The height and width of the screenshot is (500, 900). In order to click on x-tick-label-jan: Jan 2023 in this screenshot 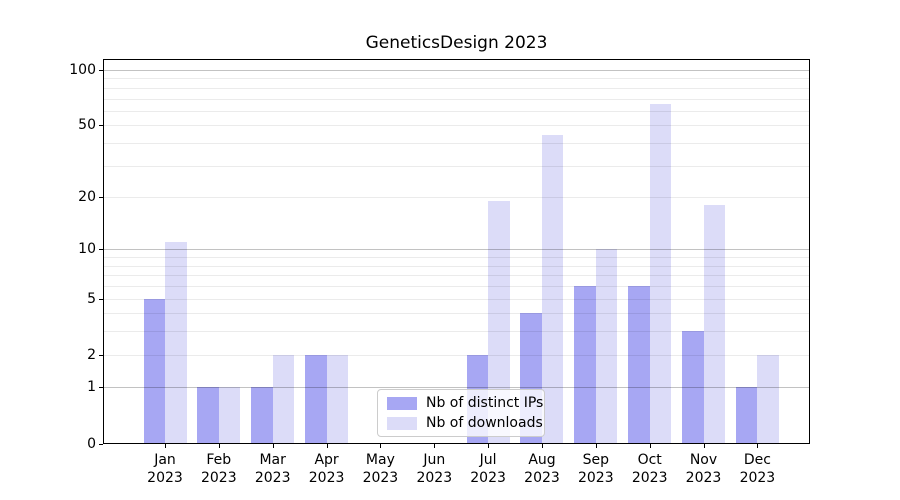, I will do `click(165, 469)`.